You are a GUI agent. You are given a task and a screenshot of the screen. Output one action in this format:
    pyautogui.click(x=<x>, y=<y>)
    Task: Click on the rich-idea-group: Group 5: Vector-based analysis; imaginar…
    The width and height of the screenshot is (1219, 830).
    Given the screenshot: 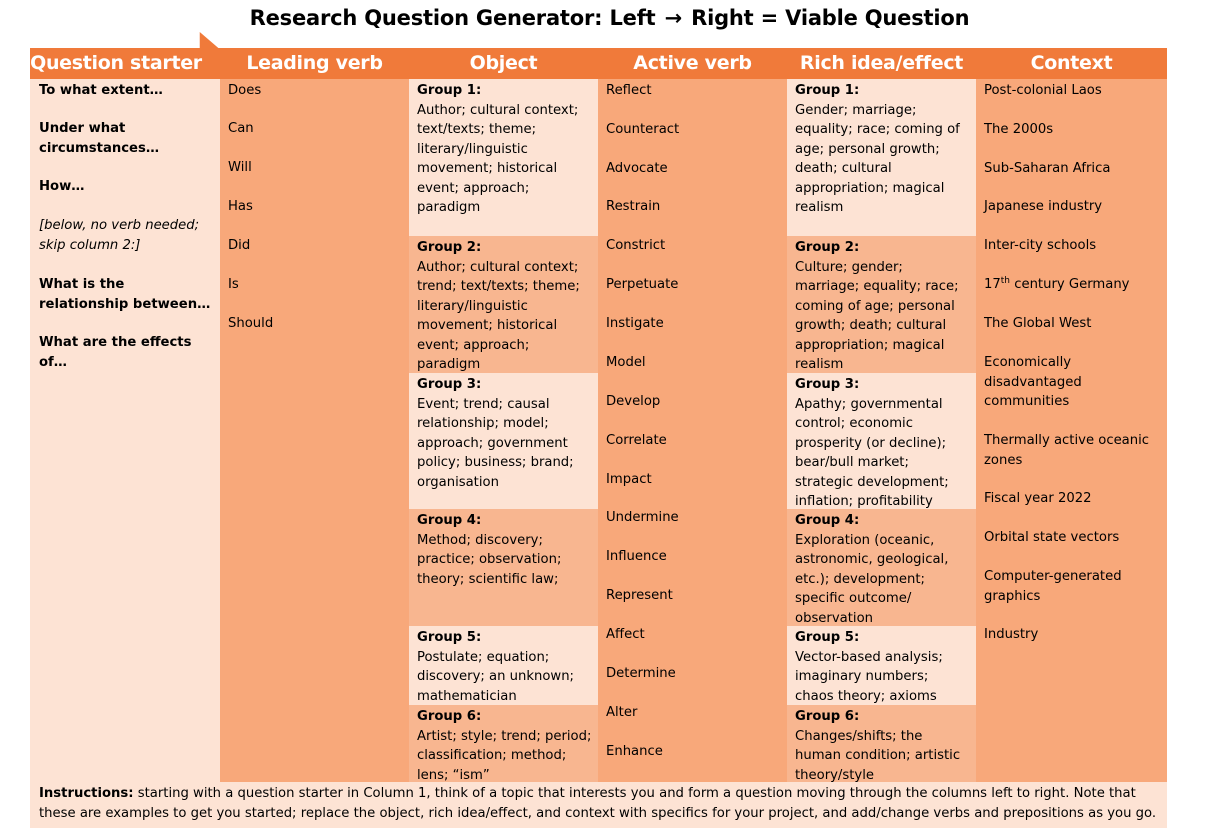 What is the action you would take?
    pyautogui.click(x=881, y=665)
    